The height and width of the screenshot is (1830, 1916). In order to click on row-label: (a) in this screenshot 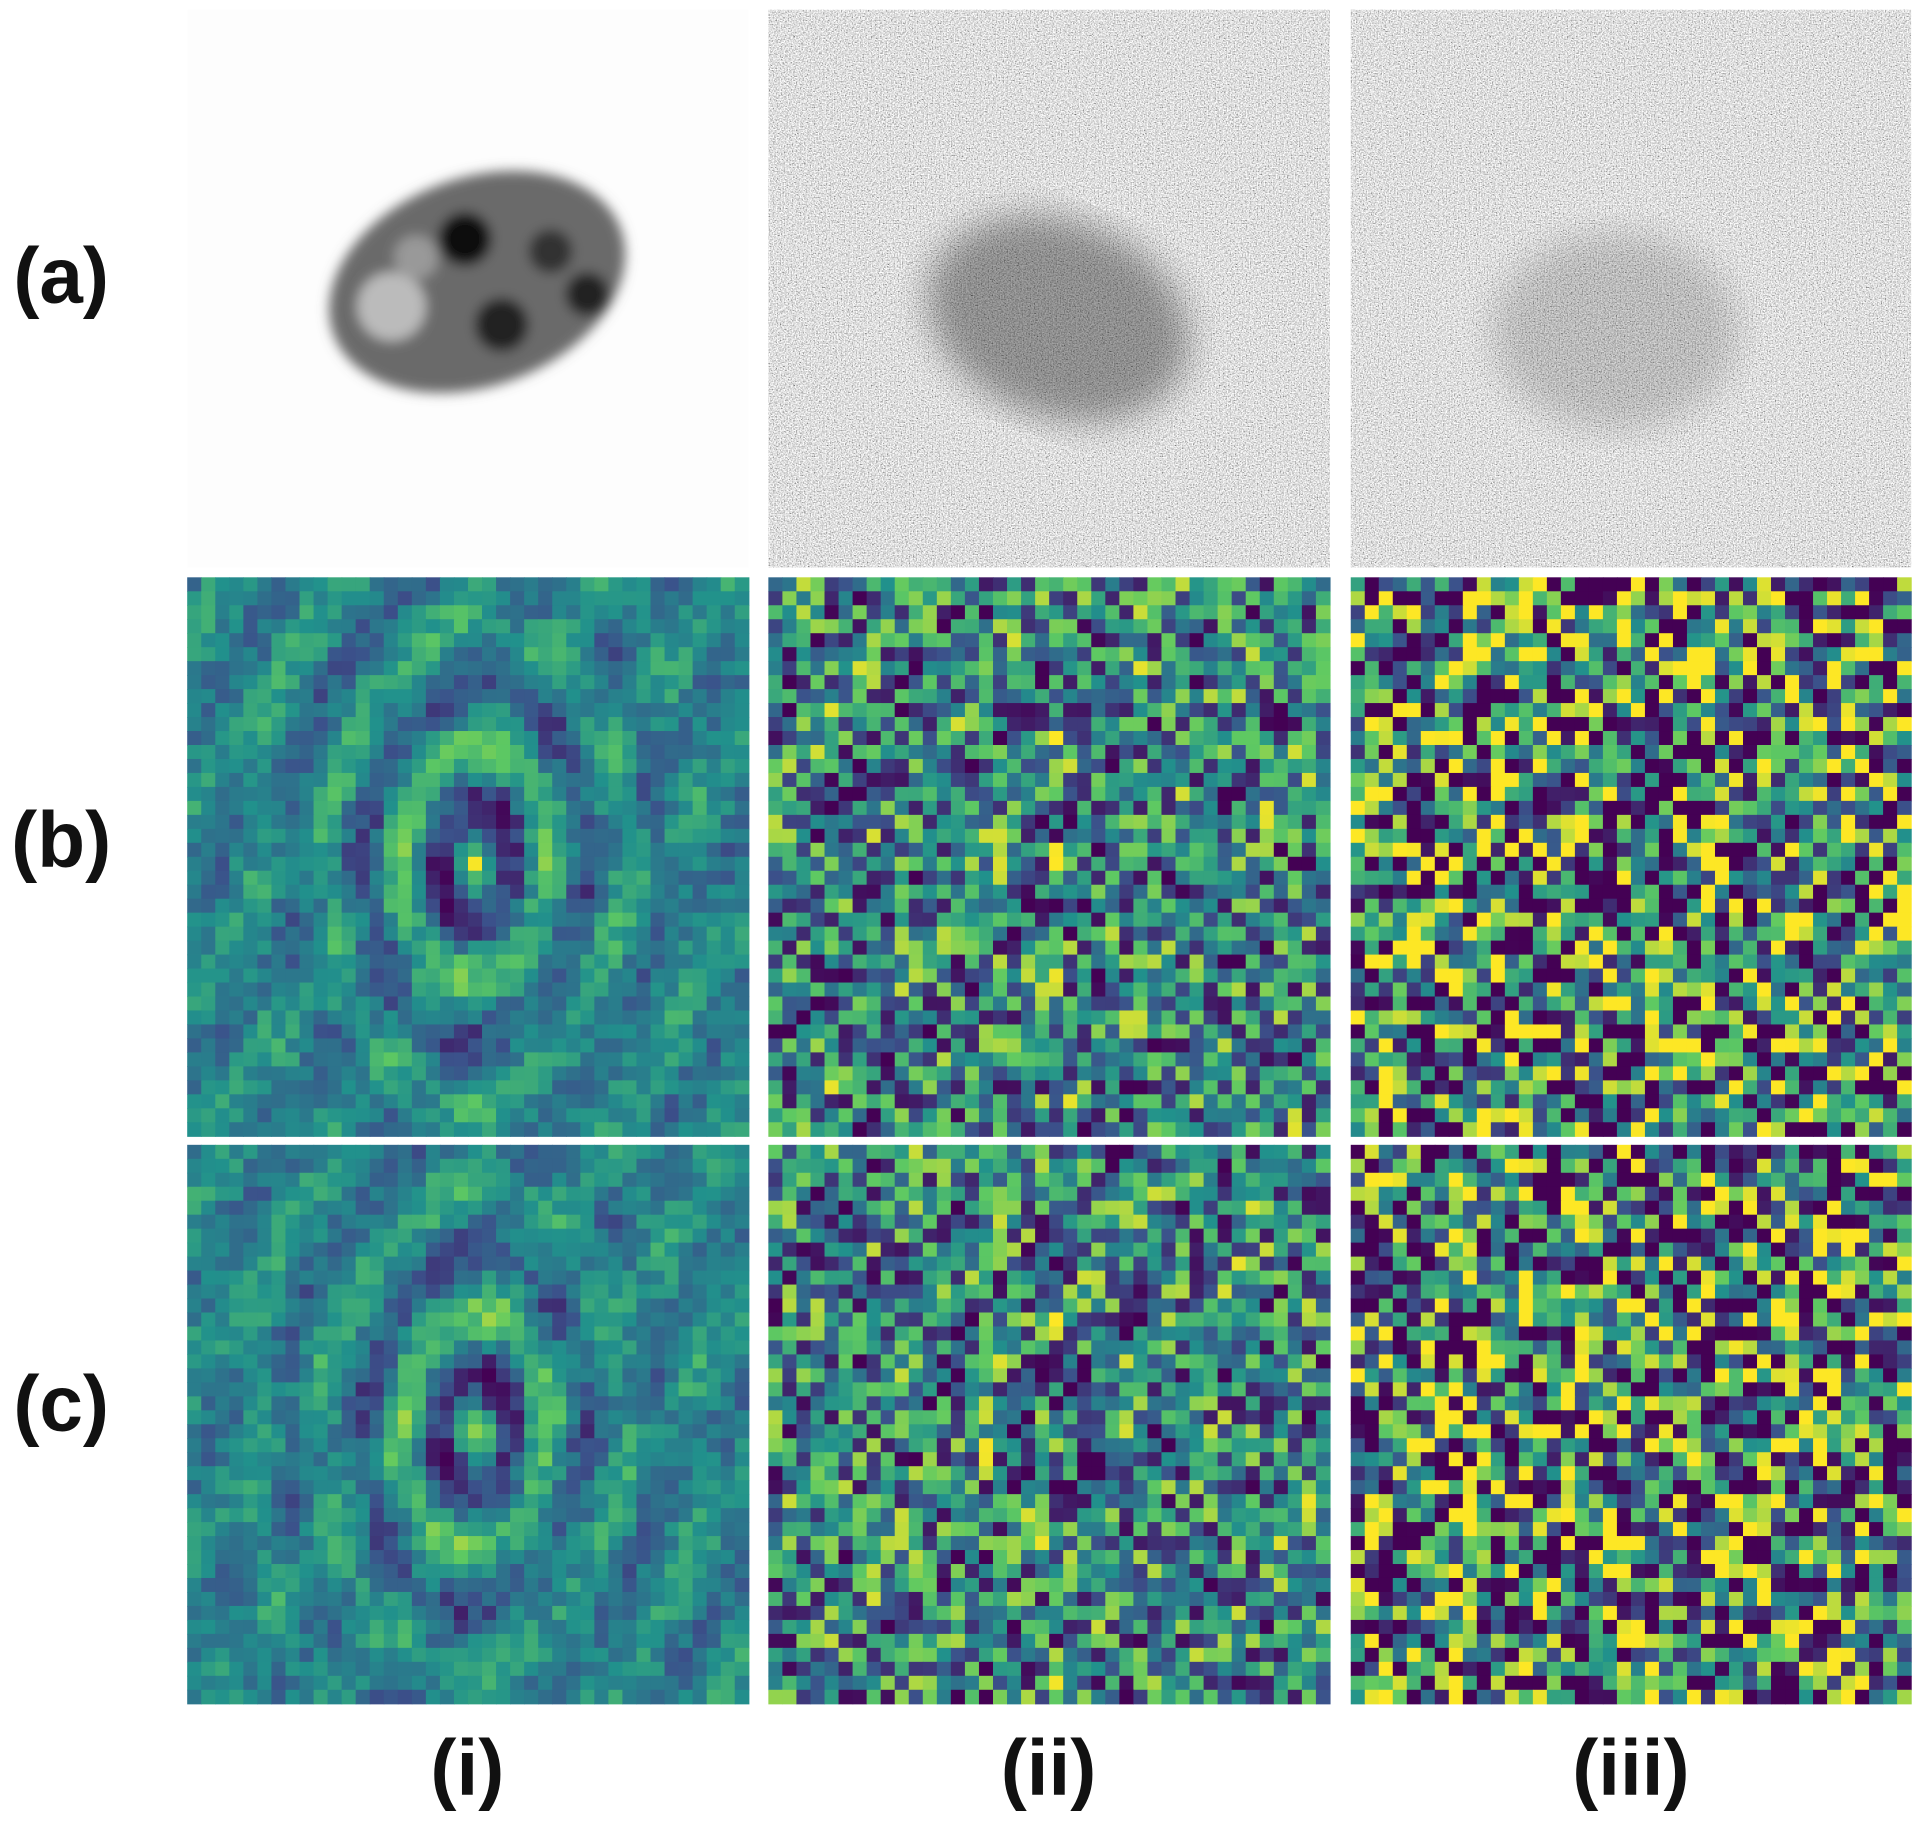, I will do `click(61, 276)`.